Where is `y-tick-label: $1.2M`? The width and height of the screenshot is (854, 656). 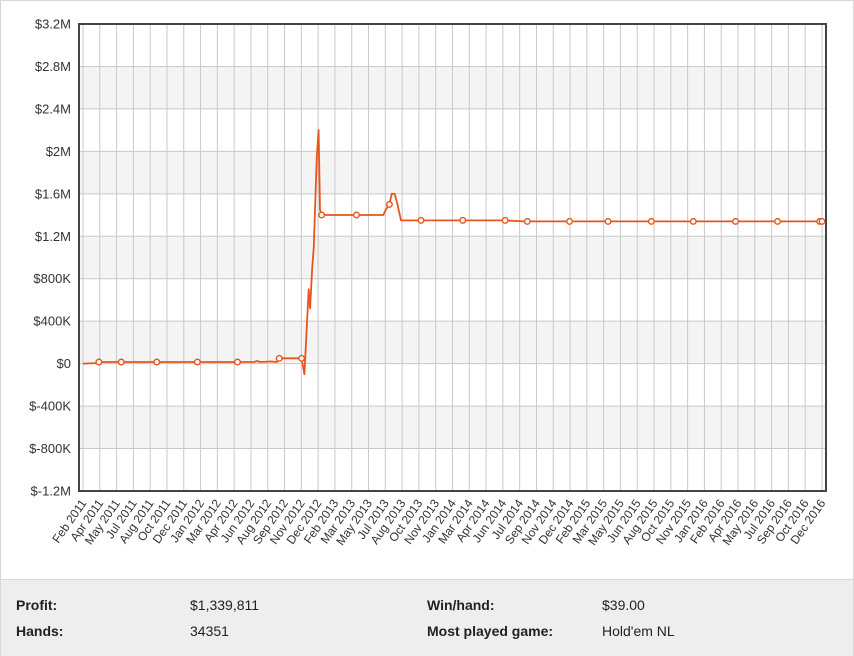
y-tick-label: $1.2M is located at coordinates (53, 236).